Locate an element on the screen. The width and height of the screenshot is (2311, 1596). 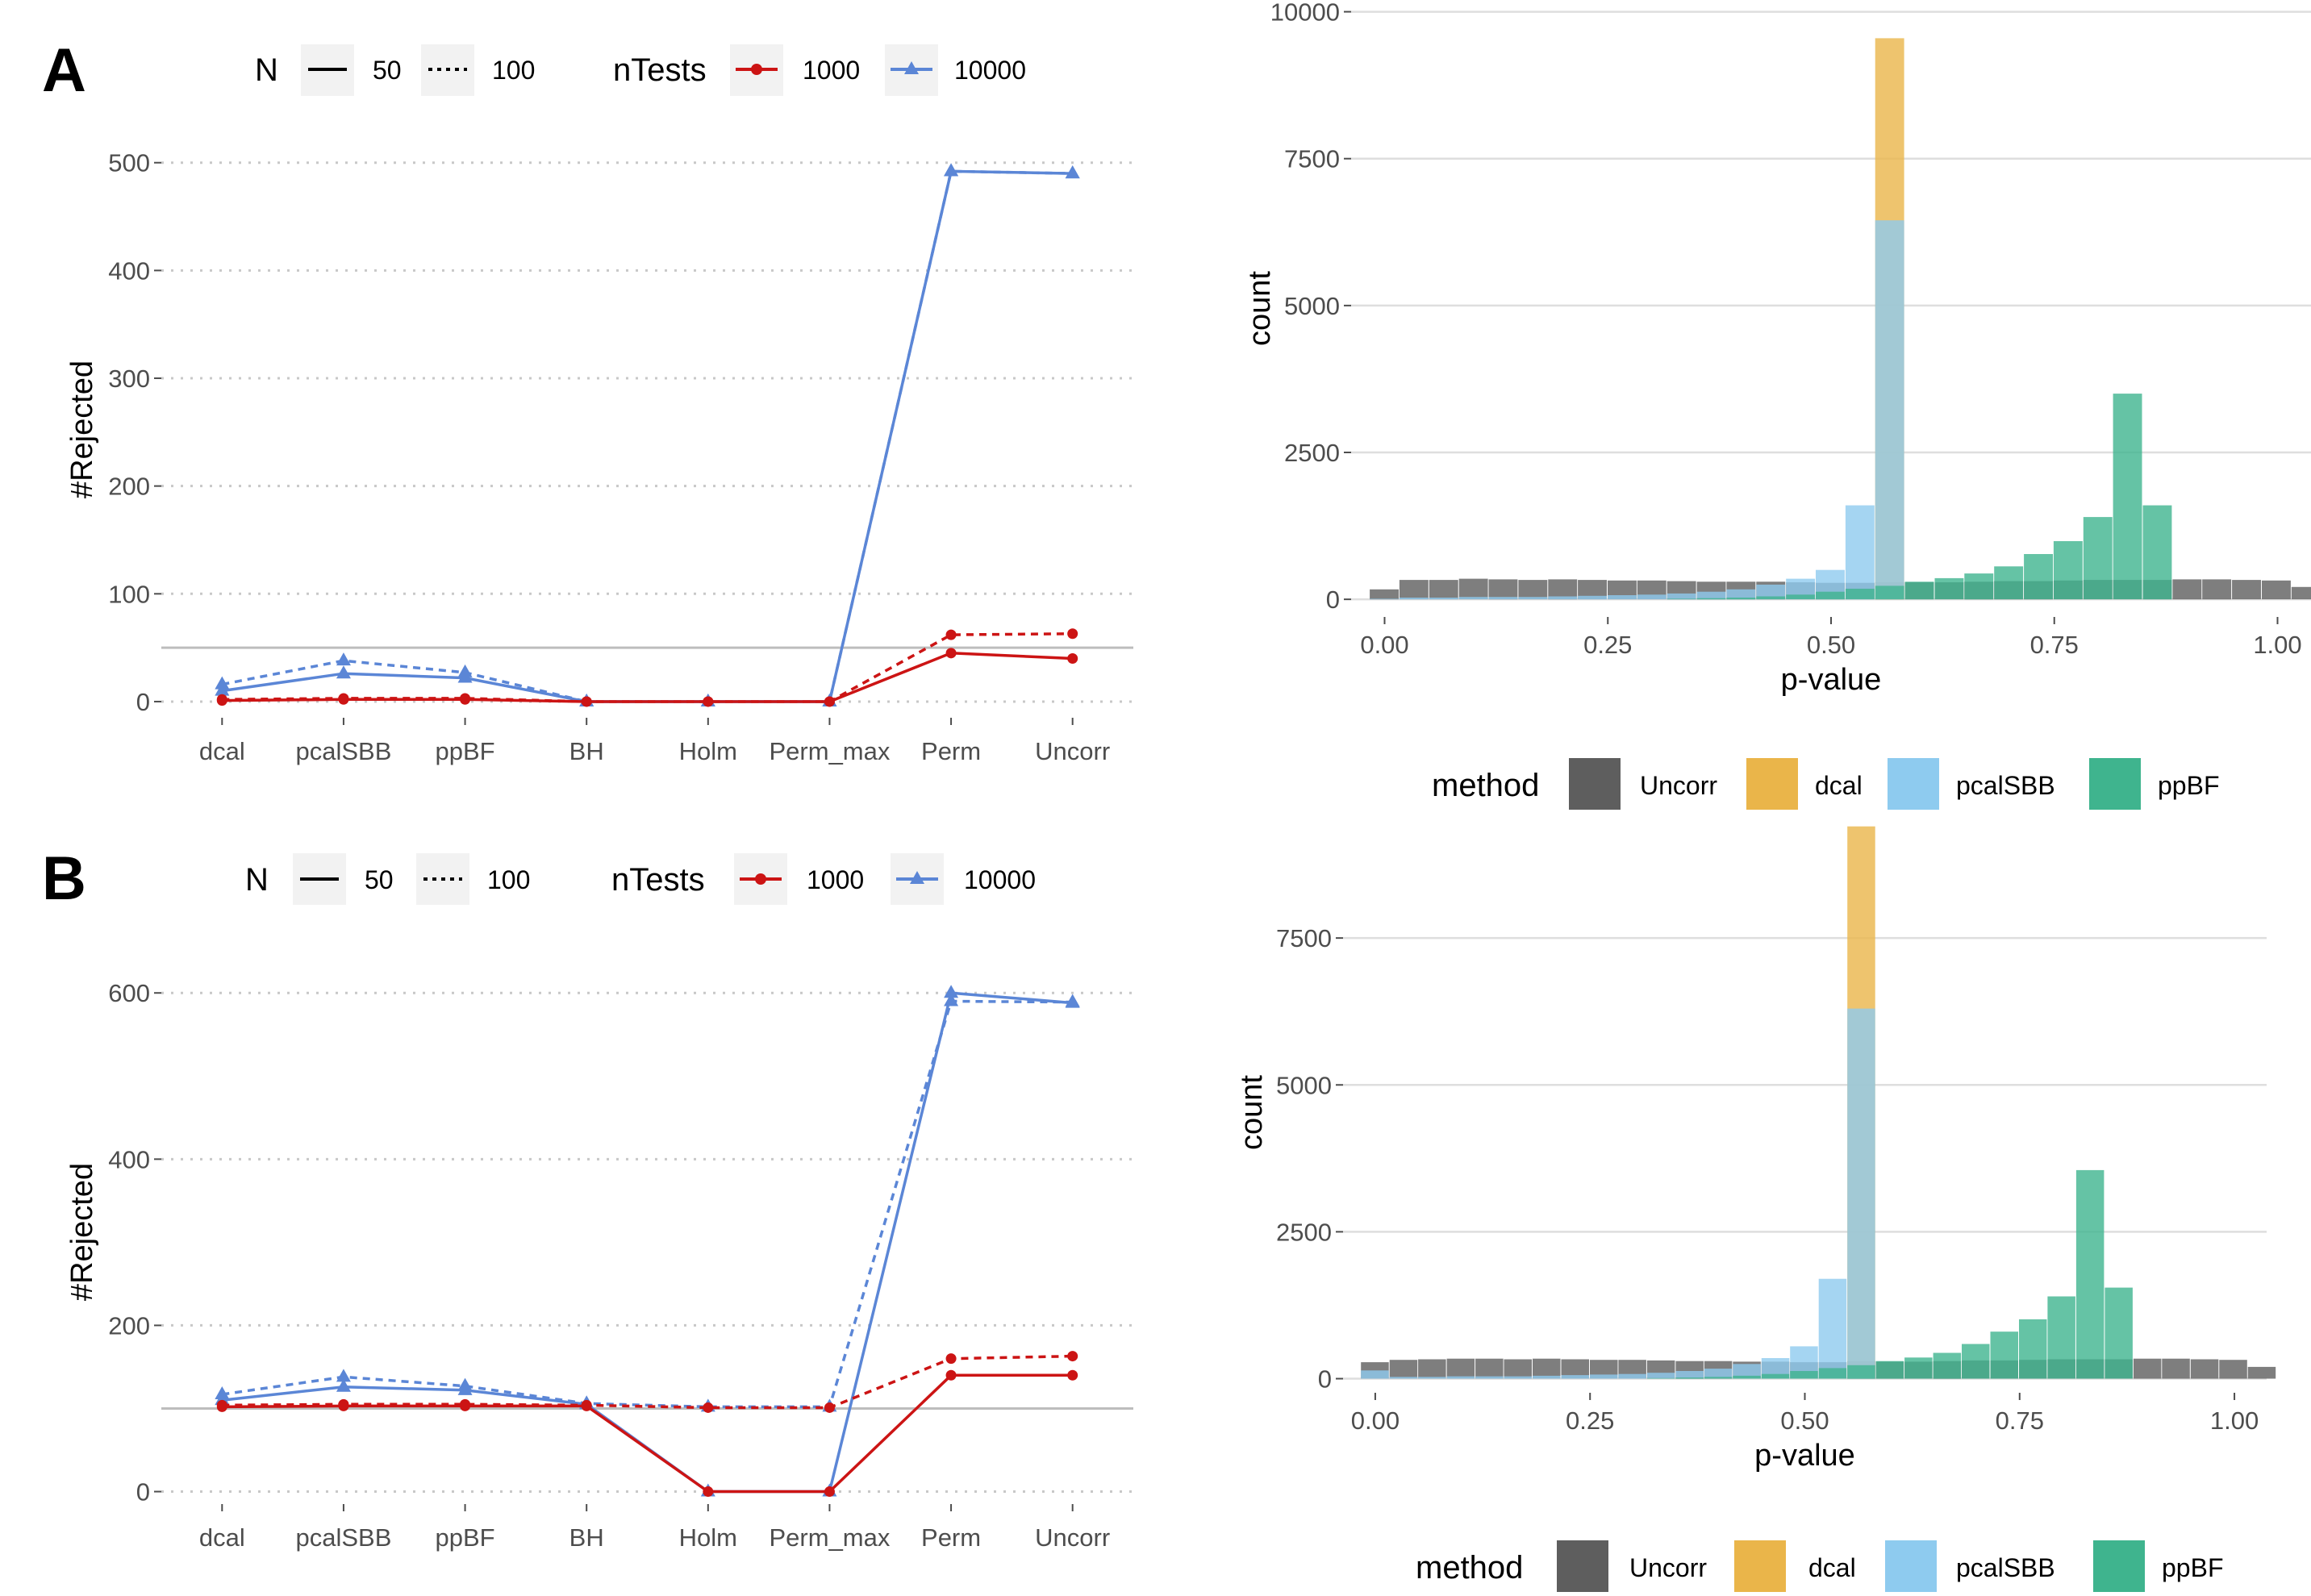
legend-swatch-pcalsbb is located at coordinates (1913, 784).